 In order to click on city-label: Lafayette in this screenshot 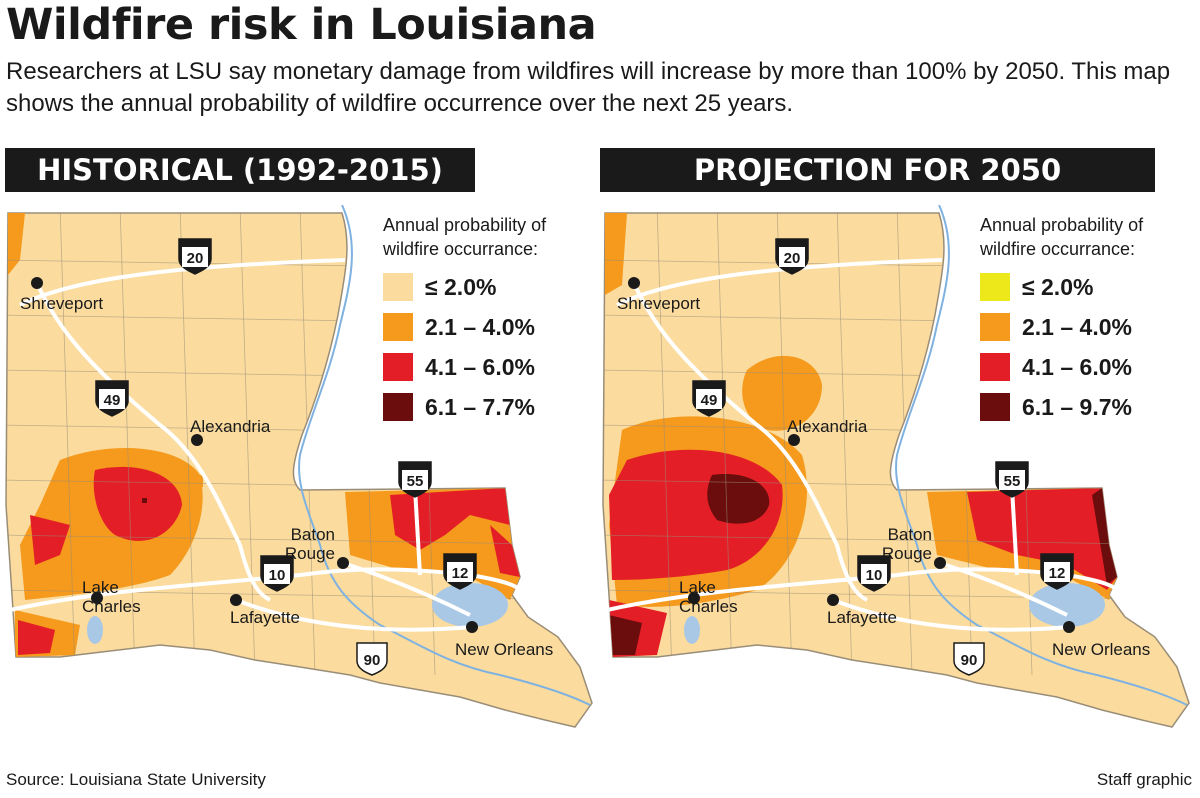, I will do `click(265, 617)`.